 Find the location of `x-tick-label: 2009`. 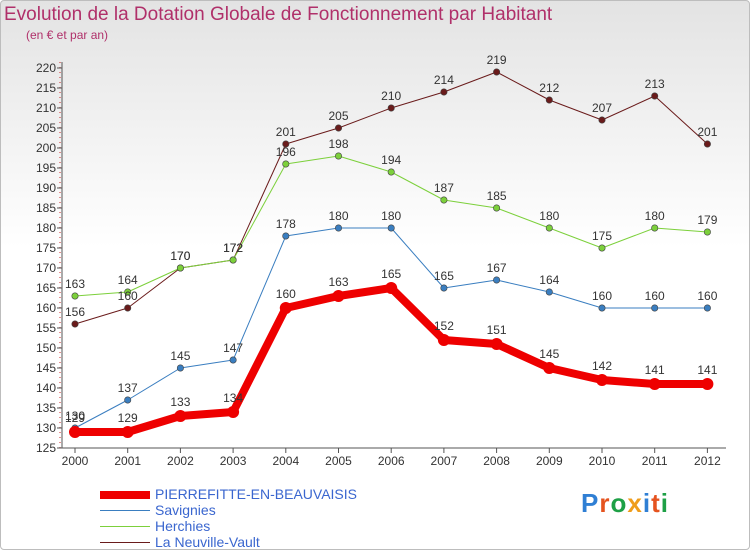

x-tick-label: 2009 is located at coordinates (549, 461).